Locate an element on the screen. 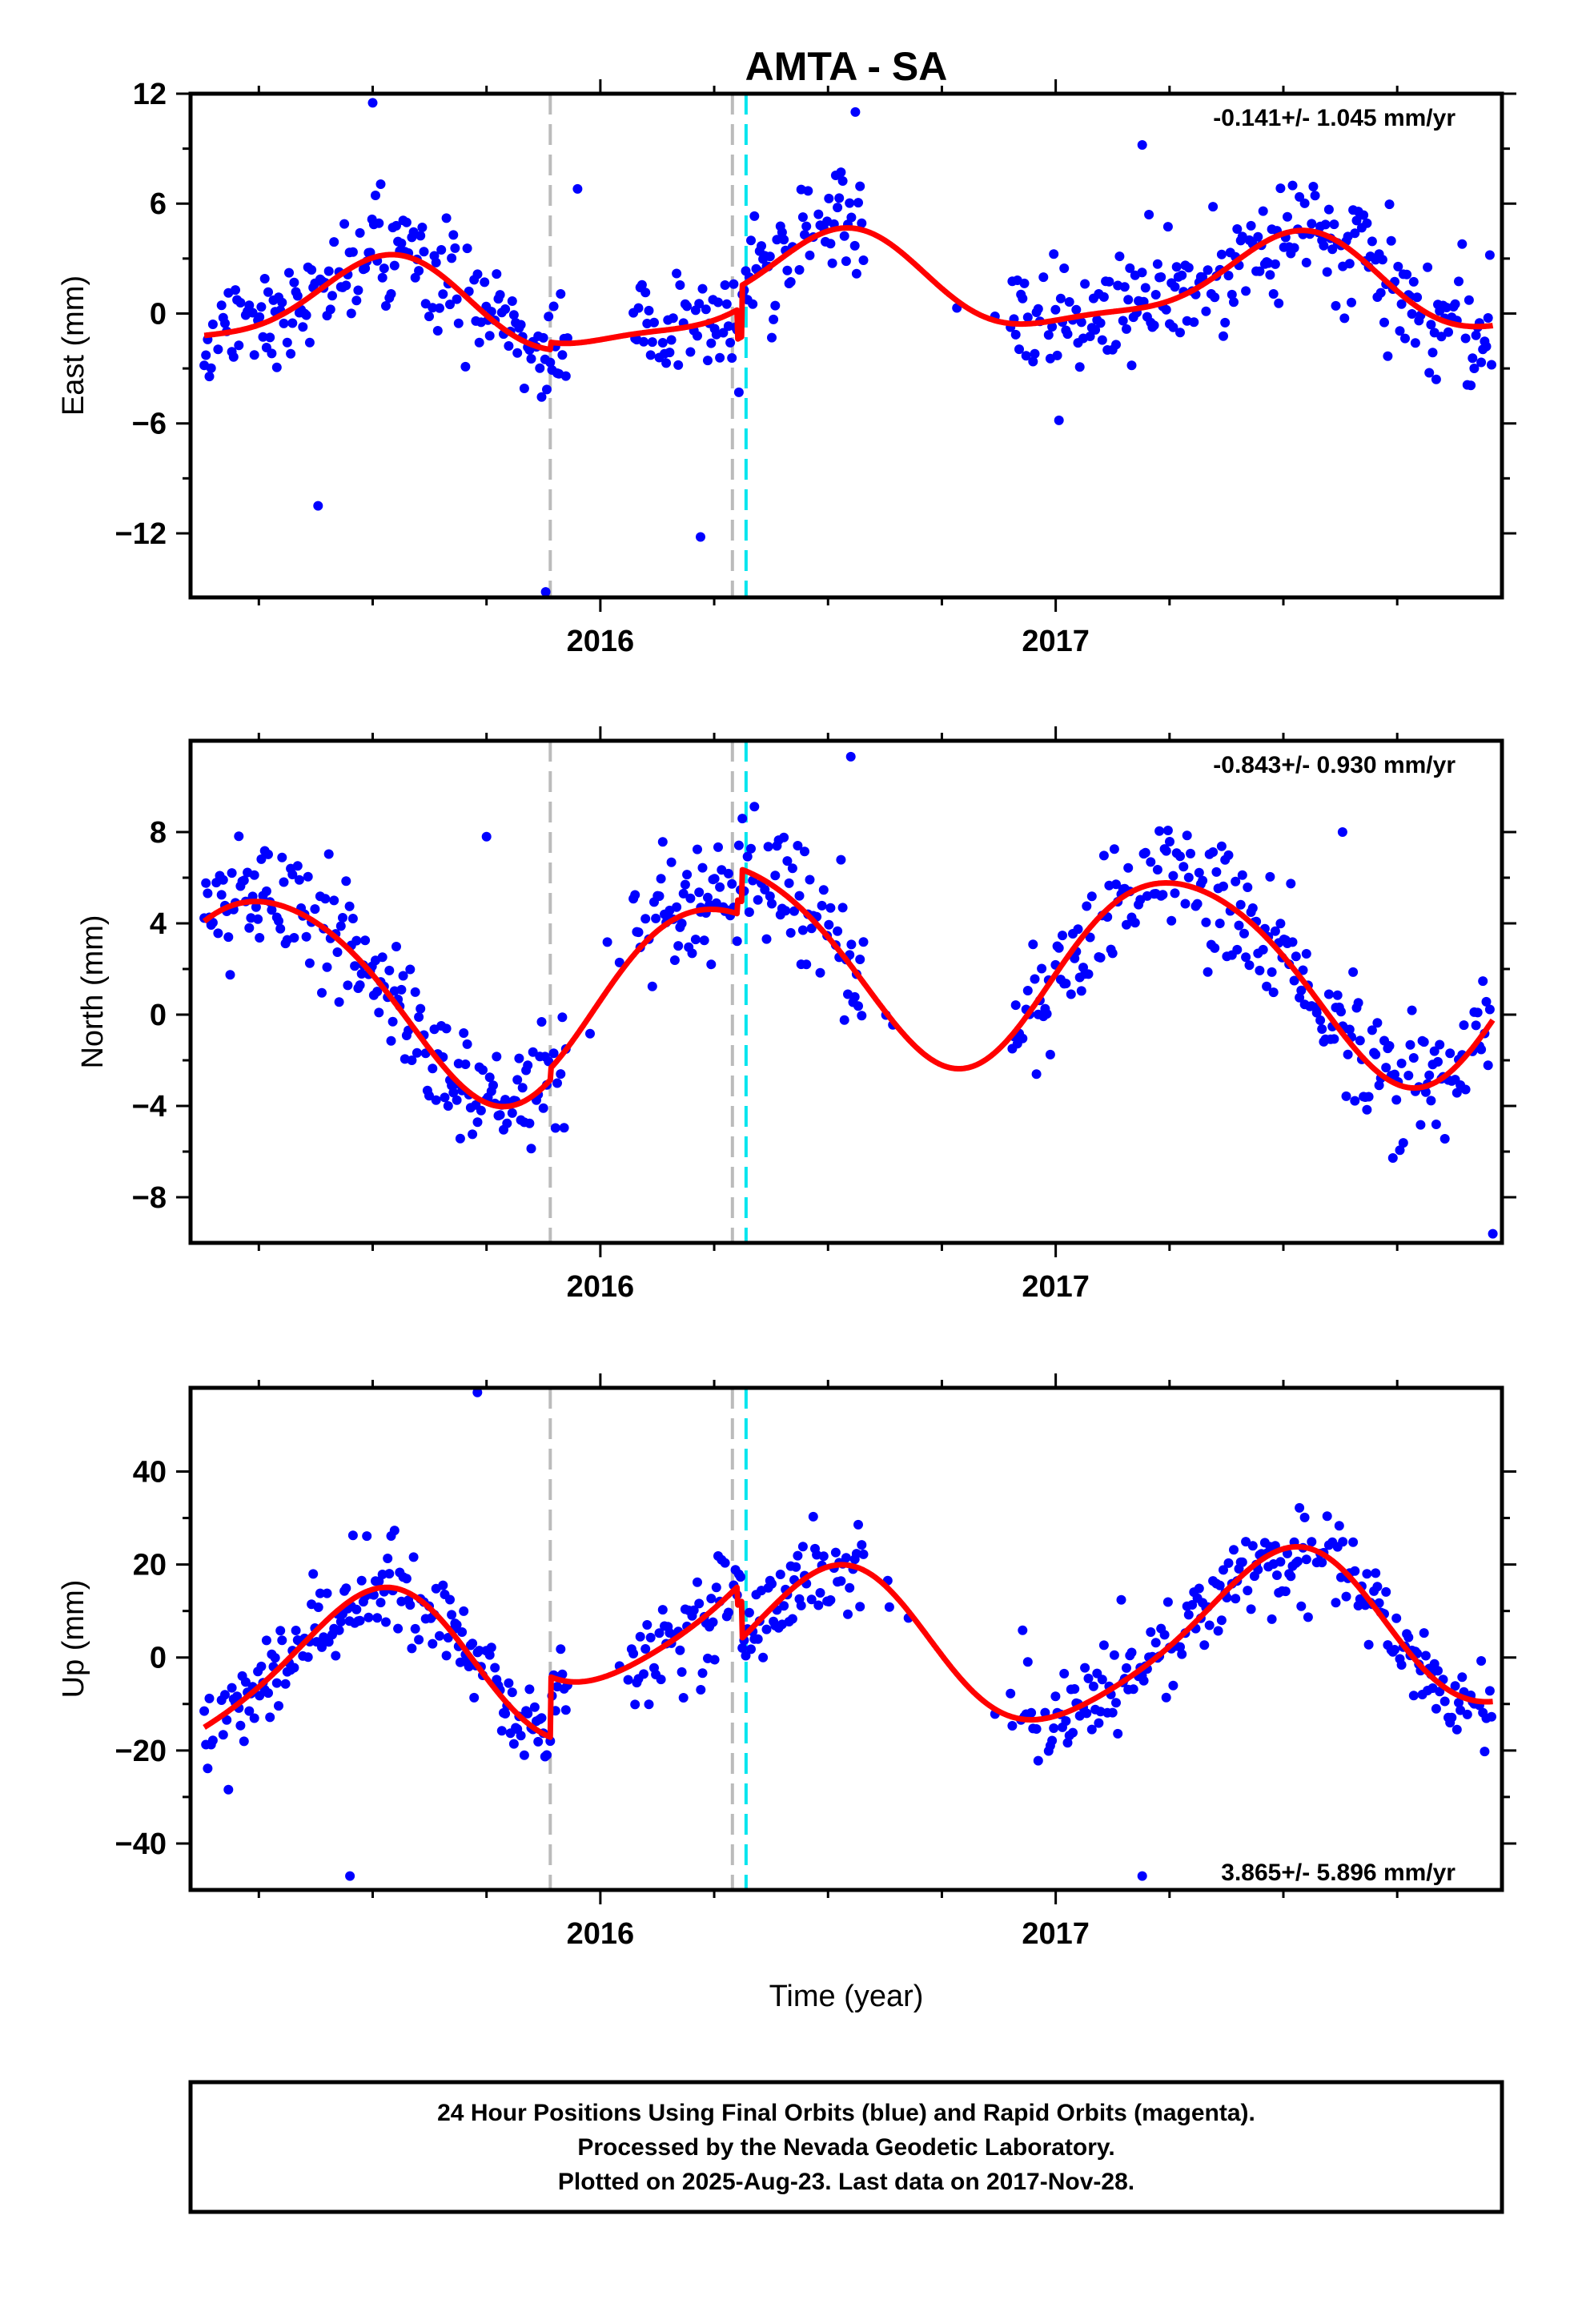  x-tick-label: 2016 is located at coordinates (601, 1287).